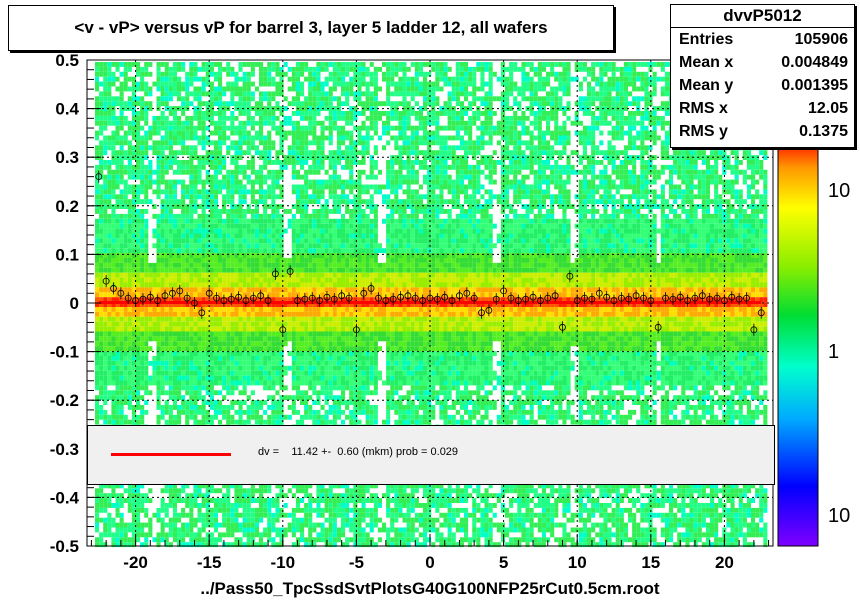 This screenshot has height=606, width=860. I want to click on stats-row: Entries 105906, so click(762, 39).